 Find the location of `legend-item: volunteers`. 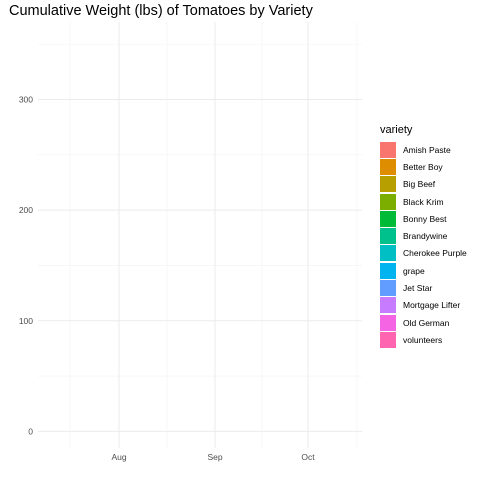

legend-item: volunteers is located at coordinates (423, 339).